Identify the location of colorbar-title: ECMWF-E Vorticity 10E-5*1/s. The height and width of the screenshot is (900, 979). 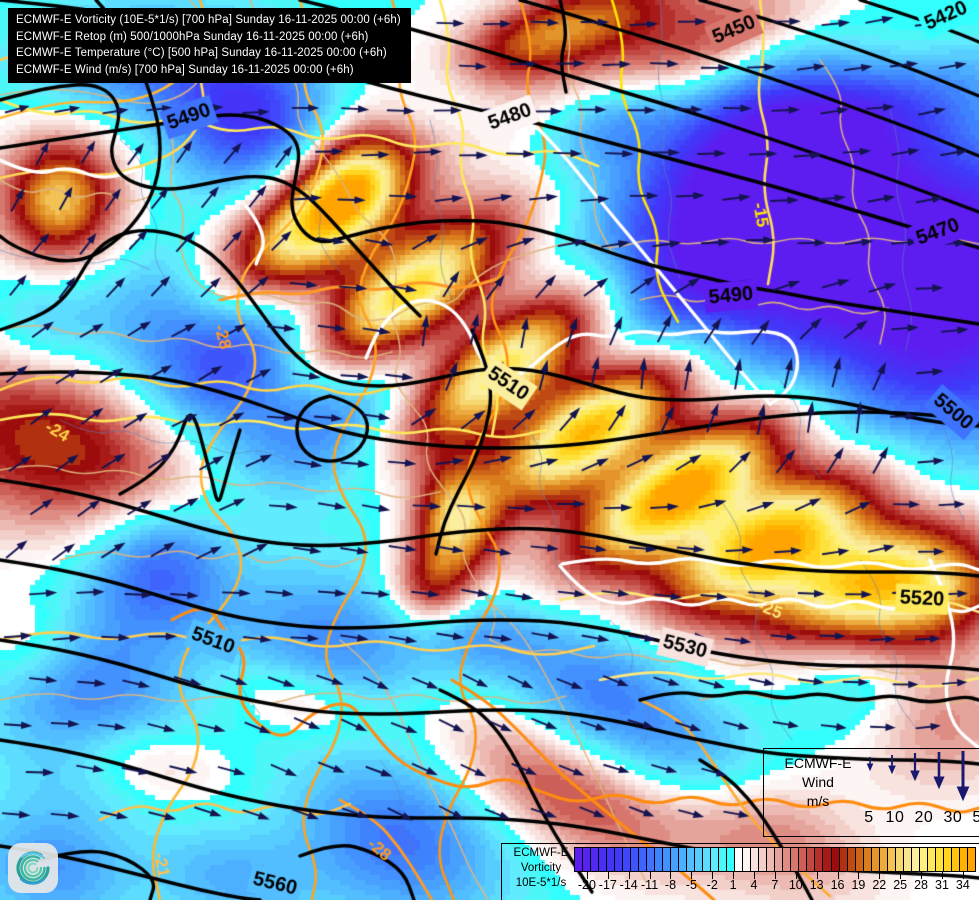
(541, 868).